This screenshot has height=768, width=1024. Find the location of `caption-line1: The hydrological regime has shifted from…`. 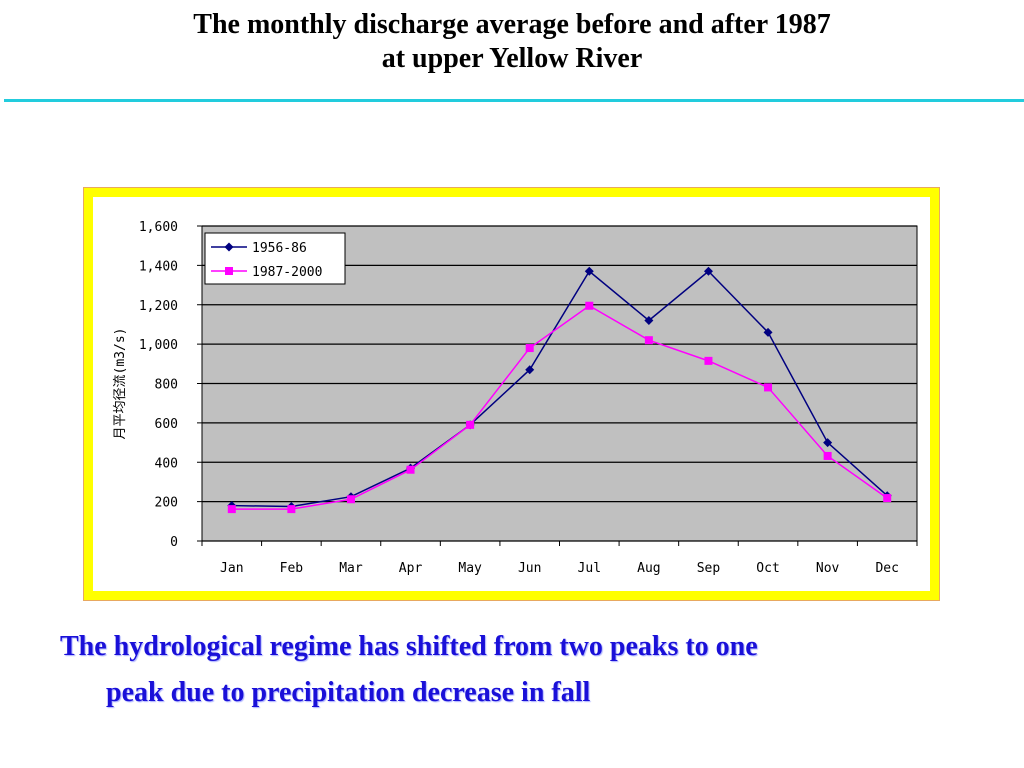

caption-line1: The hydrological regime has shifted from… is located at coordinates (409, 646).